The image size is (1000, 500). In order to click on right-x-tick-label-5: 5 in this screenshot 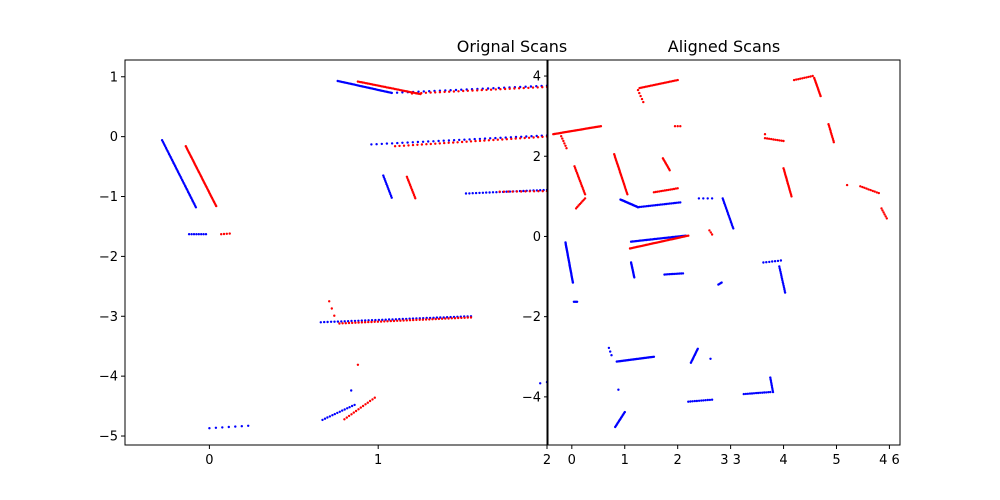, I will do `click(836, 460)`.